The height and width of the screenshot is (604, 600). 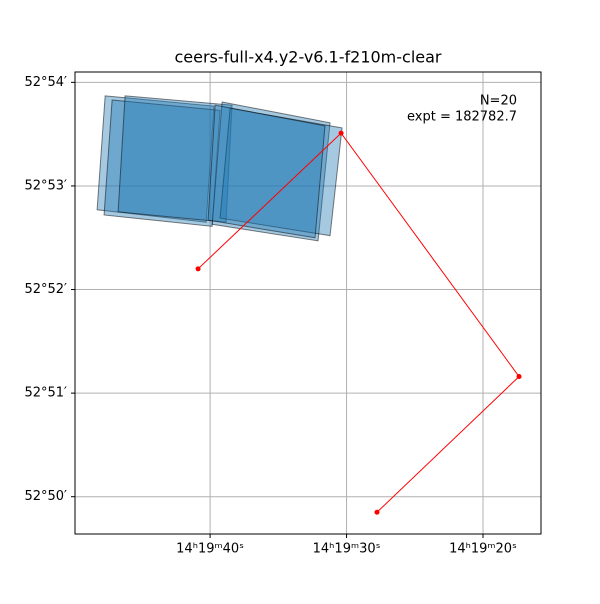 What do you see at coordinates (498, 101) in the screenshot?
I see `annotation: N=20` at bounding box center [498, 101].